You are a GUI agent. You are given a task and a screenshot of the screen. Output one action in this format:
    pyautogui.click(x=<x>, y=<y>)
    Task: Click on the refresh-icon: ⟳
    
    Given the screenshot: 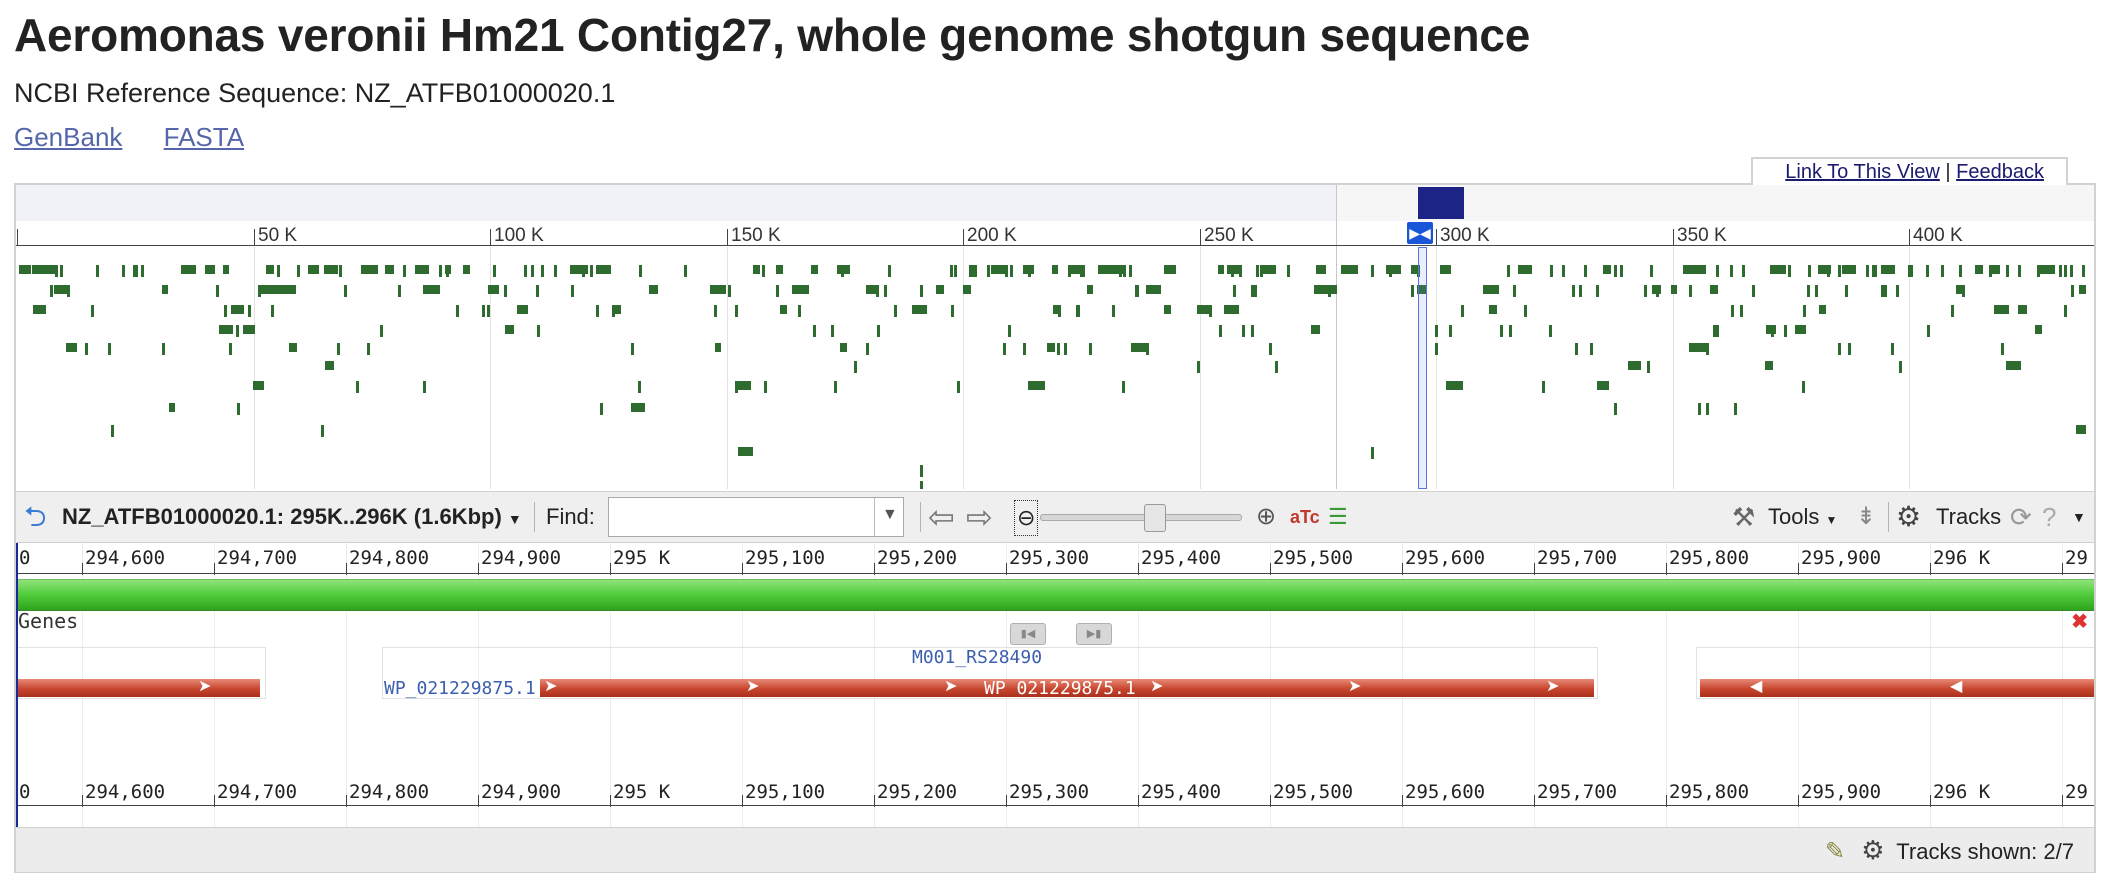 What is the action you would take?
    pyautogui.click(x=2021, y=517)
    